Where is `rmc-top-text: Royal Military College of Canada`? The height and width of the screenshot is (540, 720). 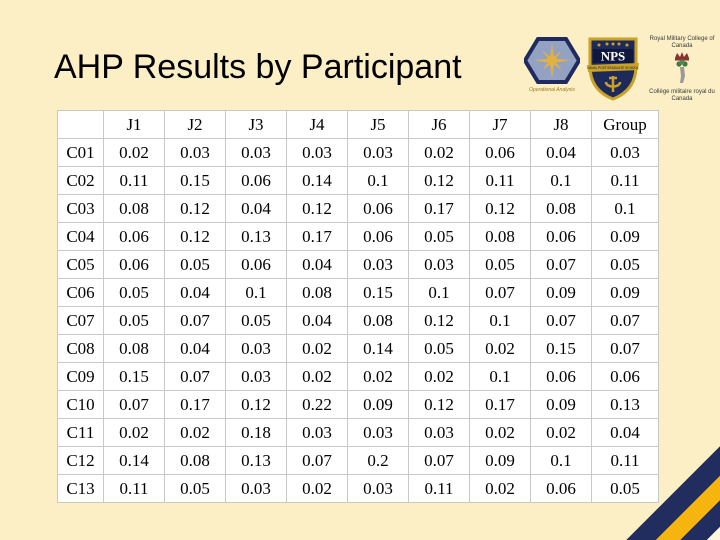 rmc-top-text: Royal Military College of Canada is located at coordinates (682, 42).